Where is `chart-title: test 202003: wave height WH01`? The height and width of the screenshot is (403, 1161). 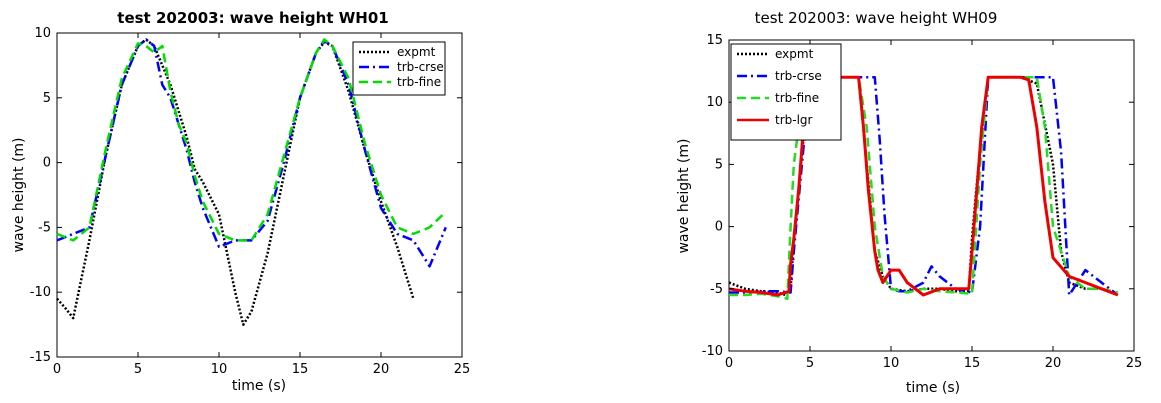 chart-title: test 202003: wave height WH01 is located at coordinates (252, 18).